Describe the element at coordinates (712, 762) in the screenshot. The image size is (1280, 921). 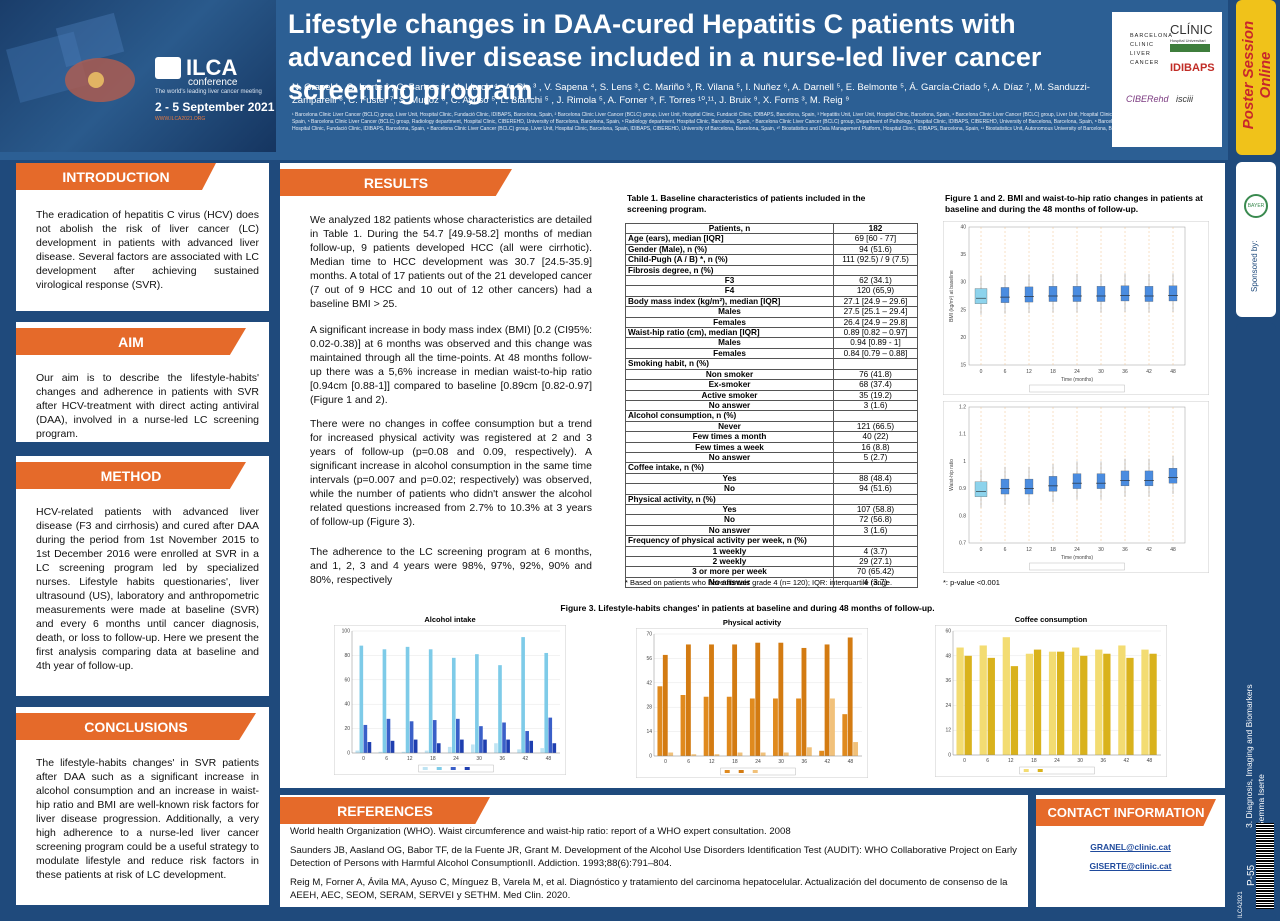
I see `category-label: 12` at that location.